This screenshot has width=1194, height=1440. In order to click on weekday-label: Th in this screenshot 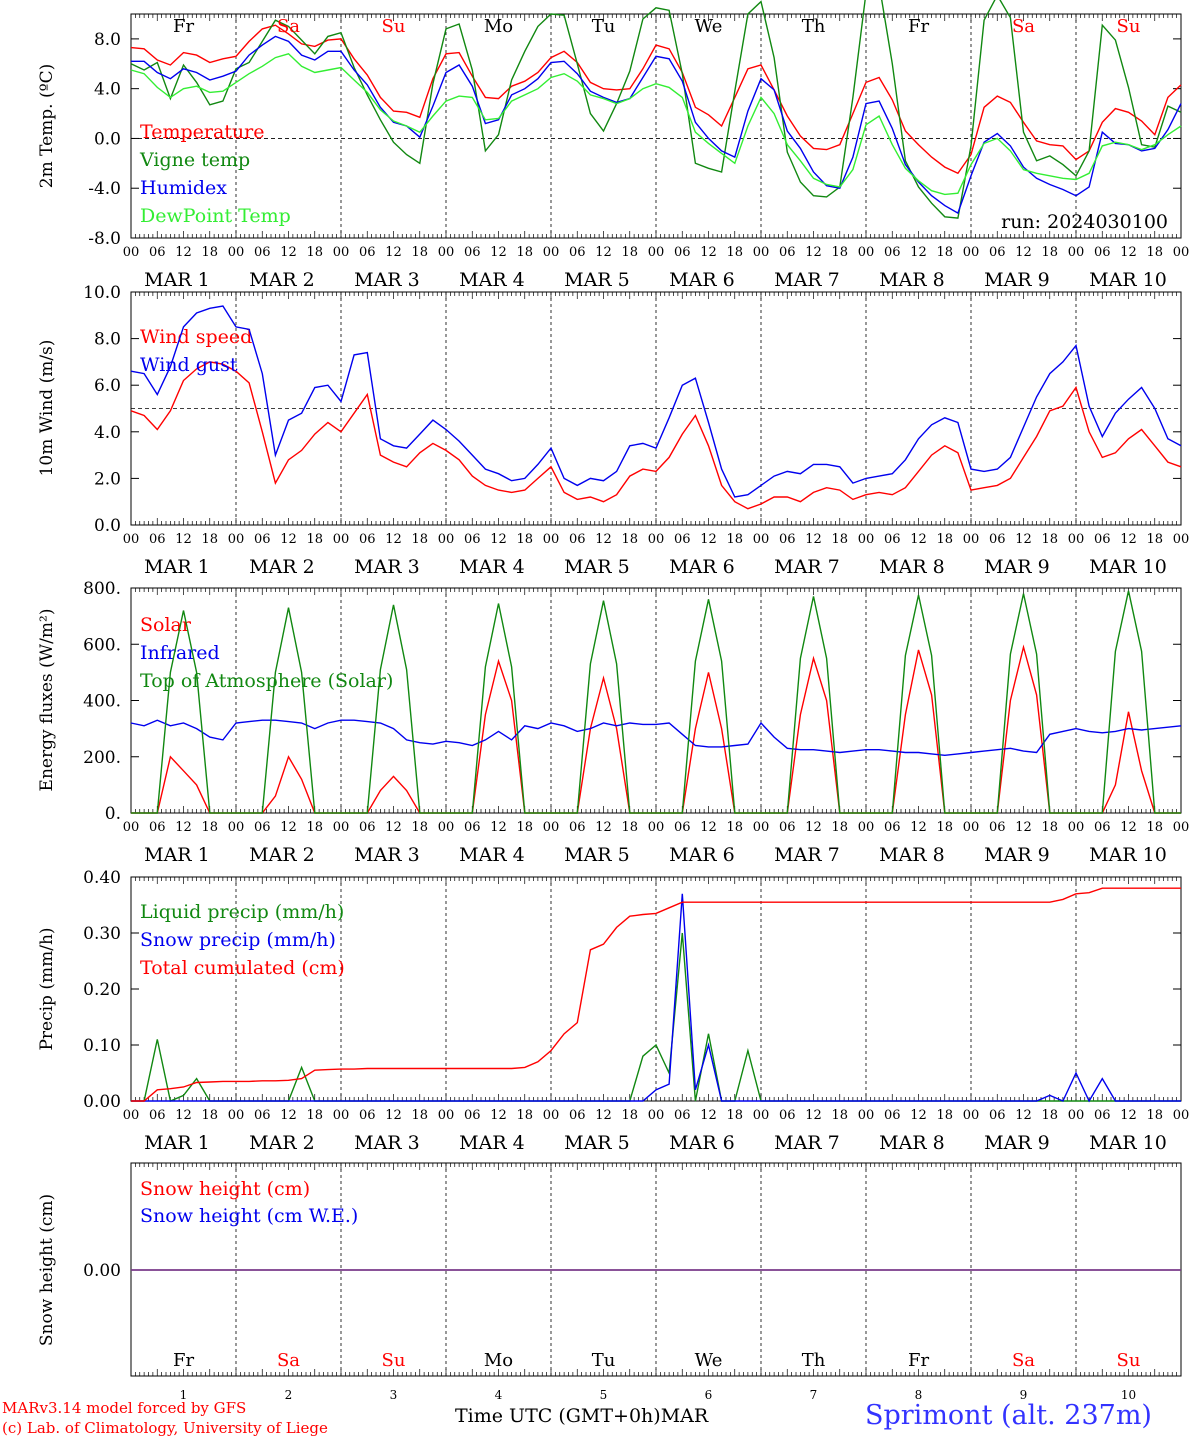, I will do `click(814, 26)`.